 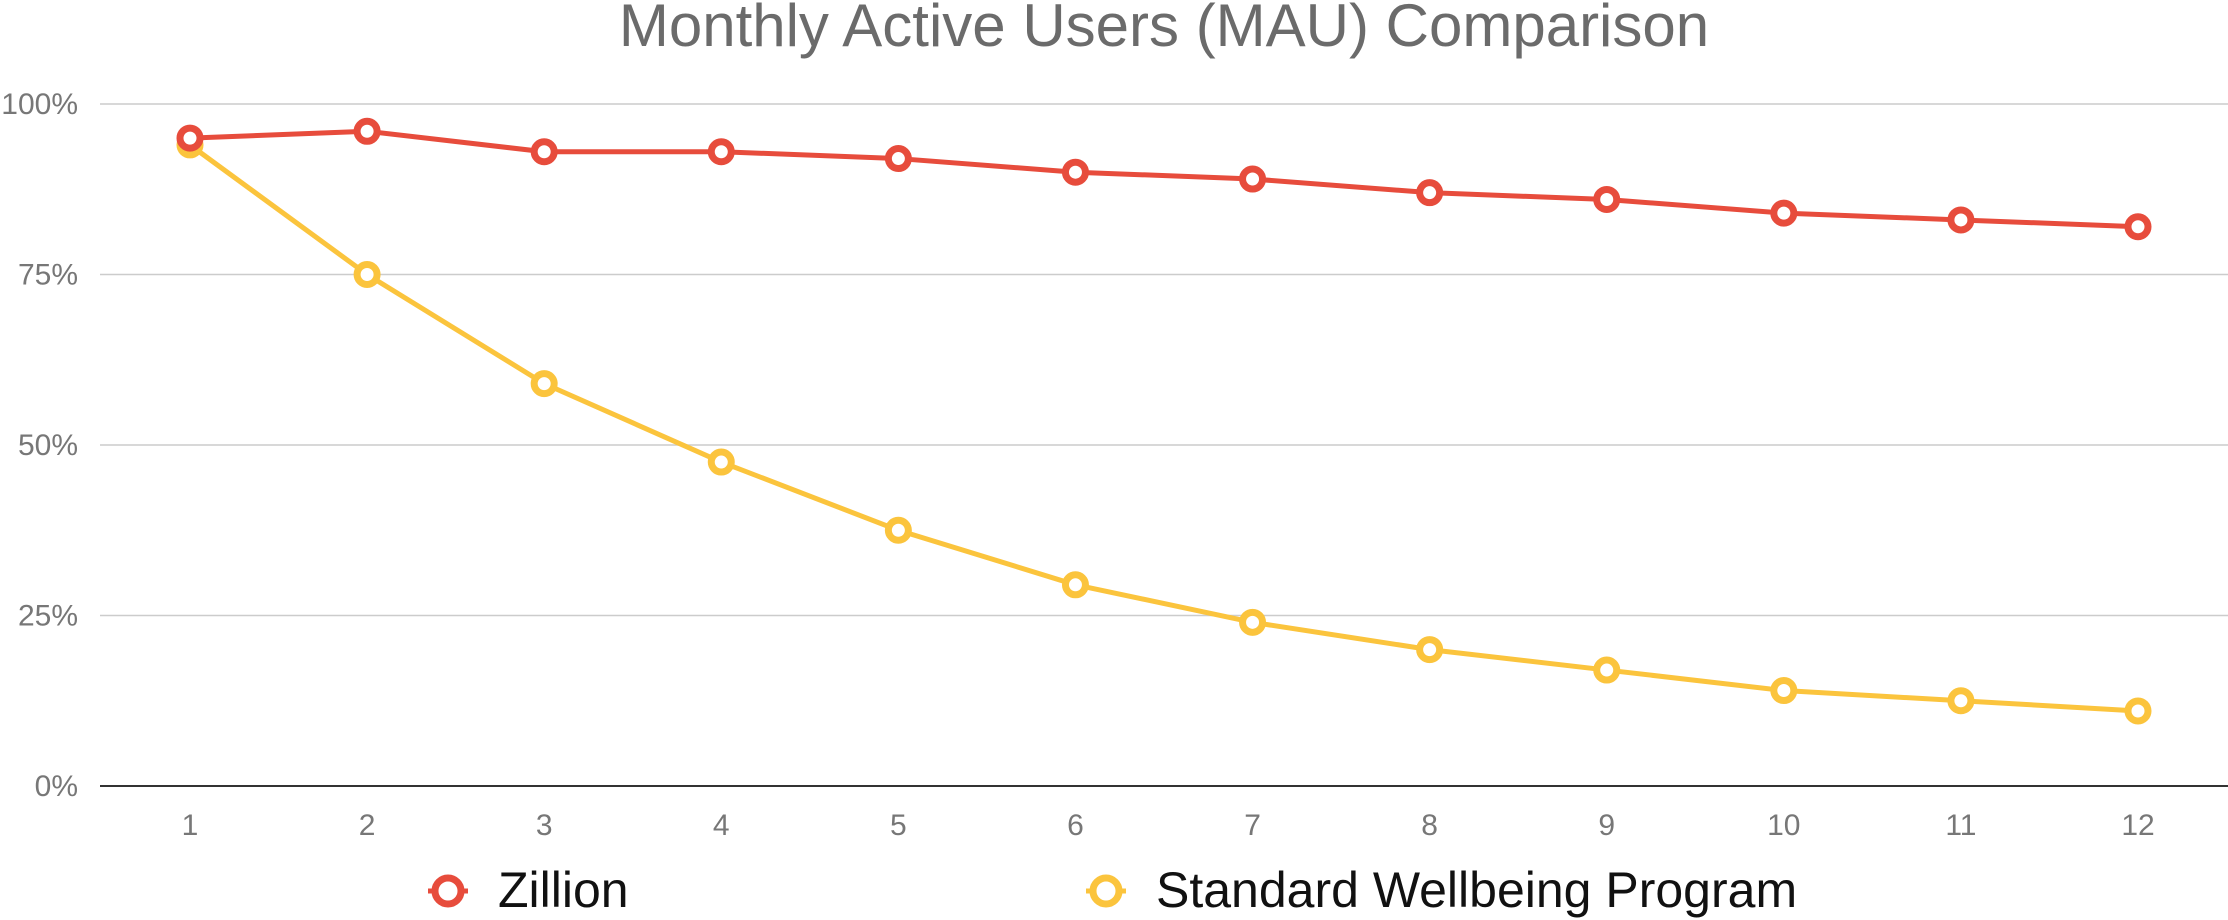 What do you see at coordinates (1252, 825) in the screenshot?
I see `x-tick-label: 7` at bounding box center [1252, 825].